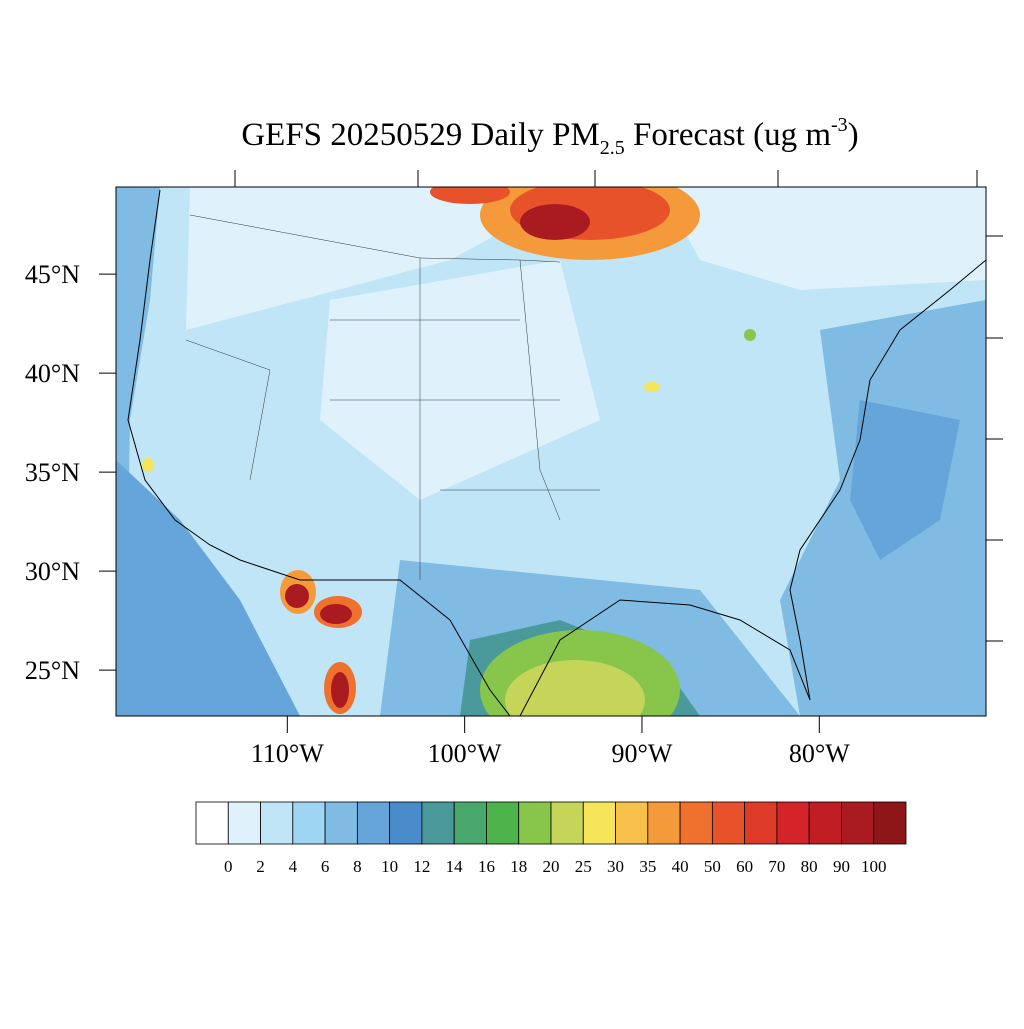 The width and height of the screenshot is (1024, 1029). I want to click on colorbar-label: 6, so click(325, 866).